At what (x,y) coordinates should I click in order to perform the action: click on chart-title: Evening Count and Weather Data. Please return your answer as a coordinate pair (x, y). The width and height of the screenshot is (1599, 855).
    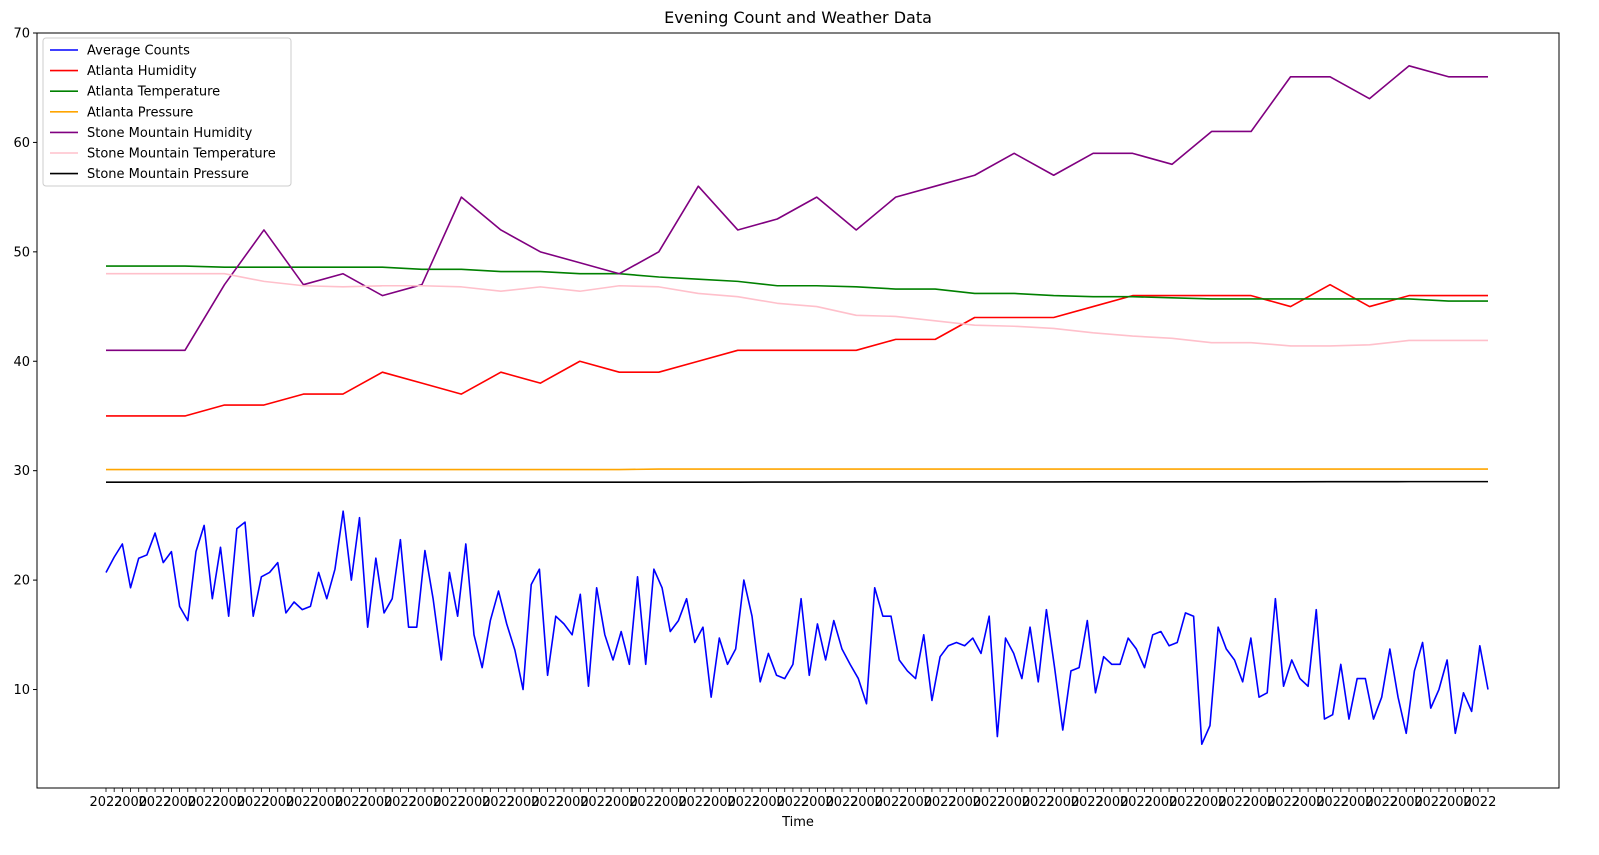
    Looking at the image, I should click on (798, 17).